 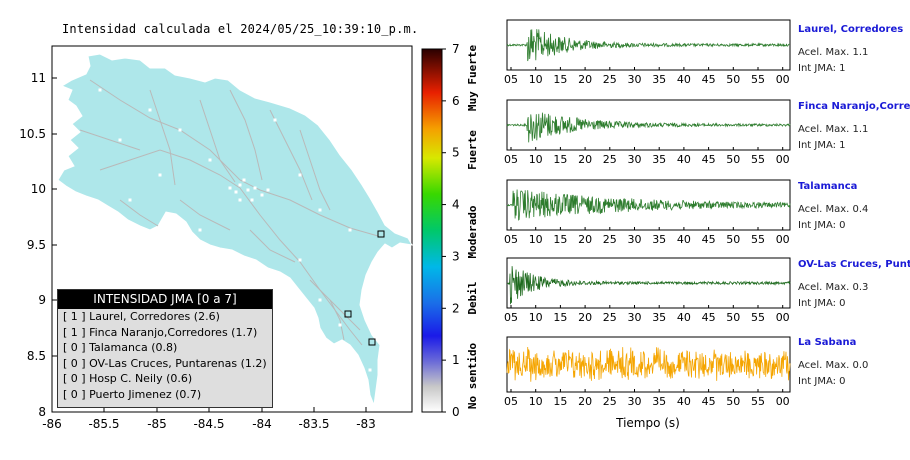 What do you see at coordinates (854, 362) in the screenshot?
I see `station-info-4: La Sabana Acel. Max. 0.0 Int JMA: 0` at bounding box center [854, 362].